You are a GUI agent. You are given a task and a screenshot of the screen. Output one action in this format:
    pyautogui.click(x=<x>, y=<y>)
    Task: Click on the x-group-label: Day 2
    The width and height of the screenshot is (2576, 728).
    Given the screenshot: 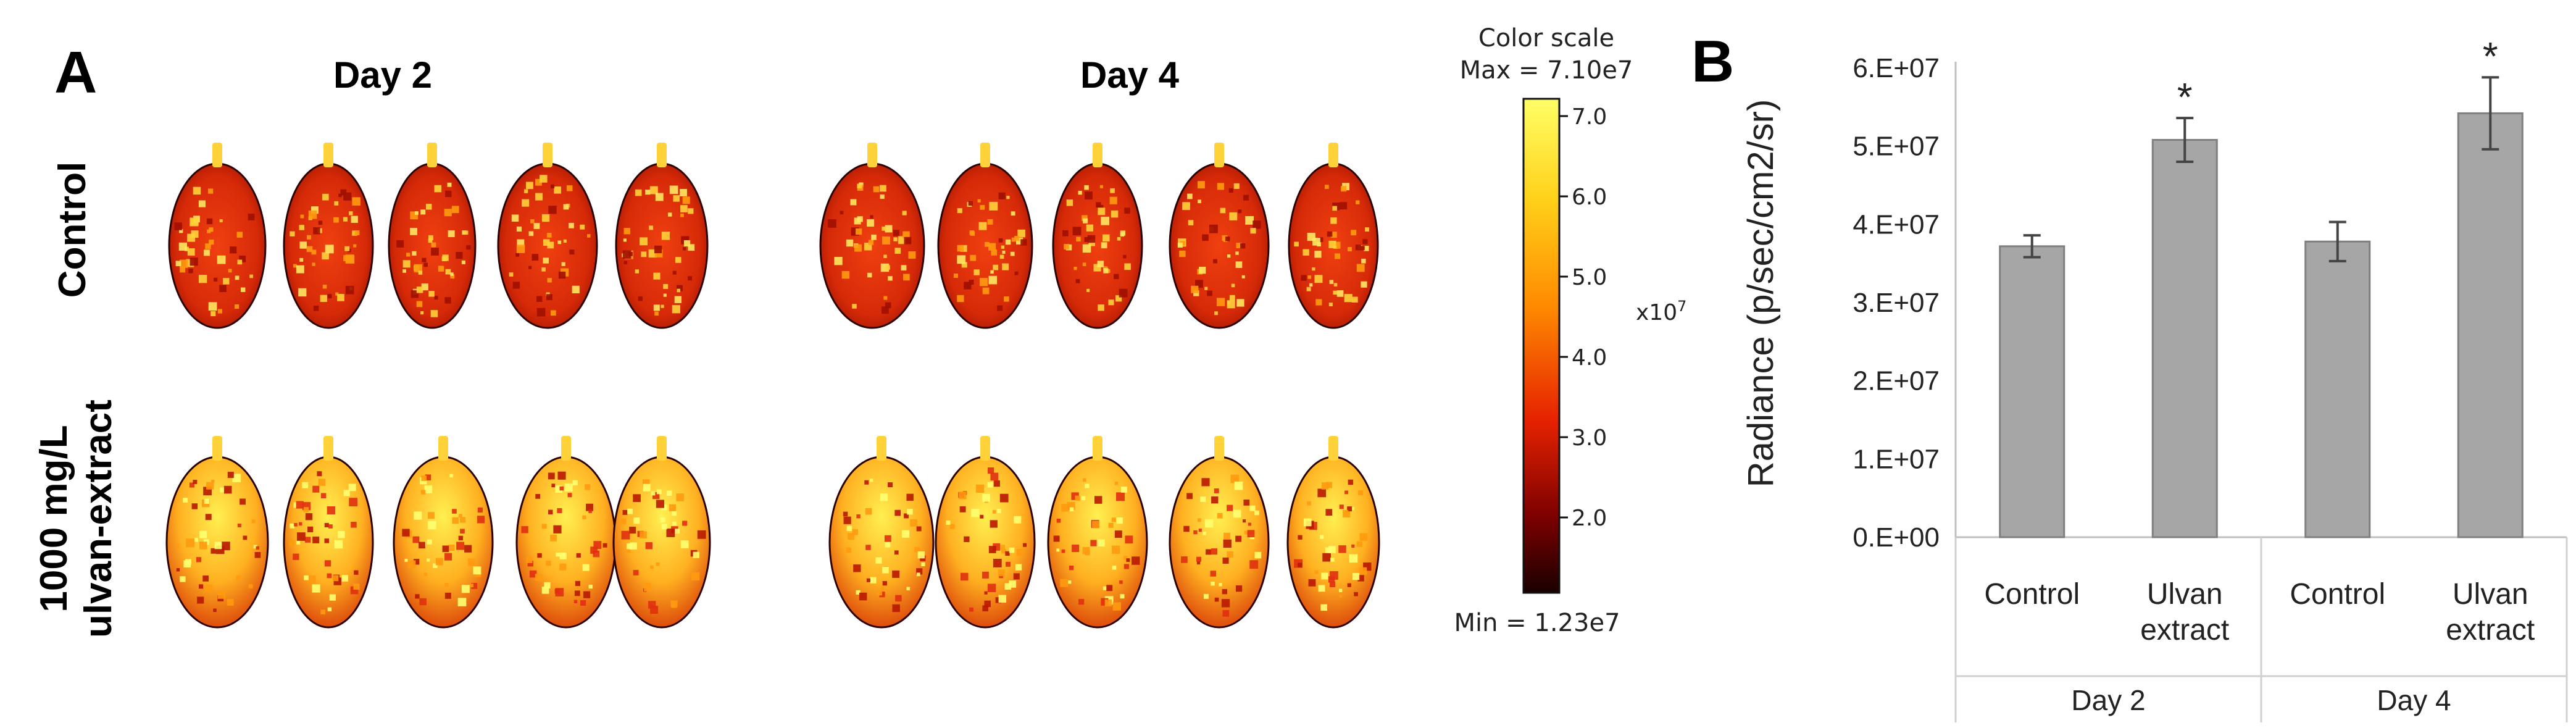 What is the action you would take?
    pyautogui.click(x=2108, y=700)
    